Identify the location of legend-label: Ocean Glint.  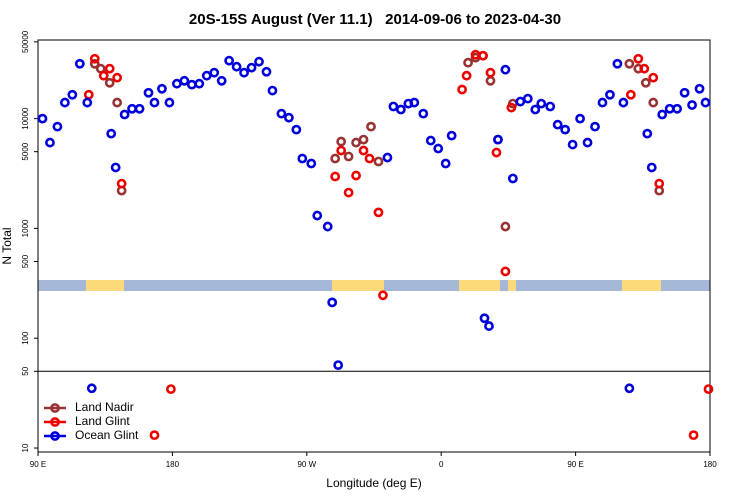
(107, 435).